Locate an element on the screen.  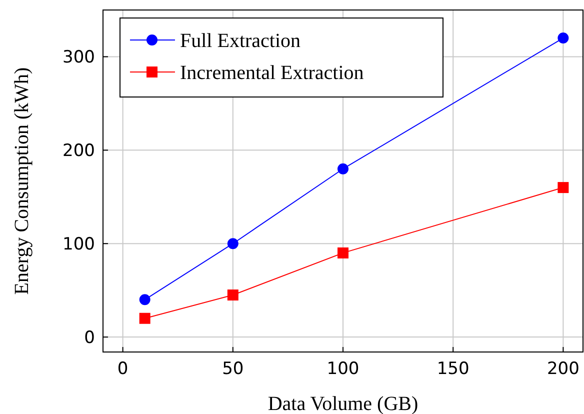
legend-label: Incremental Extraction is located at coordinates (272, 73).